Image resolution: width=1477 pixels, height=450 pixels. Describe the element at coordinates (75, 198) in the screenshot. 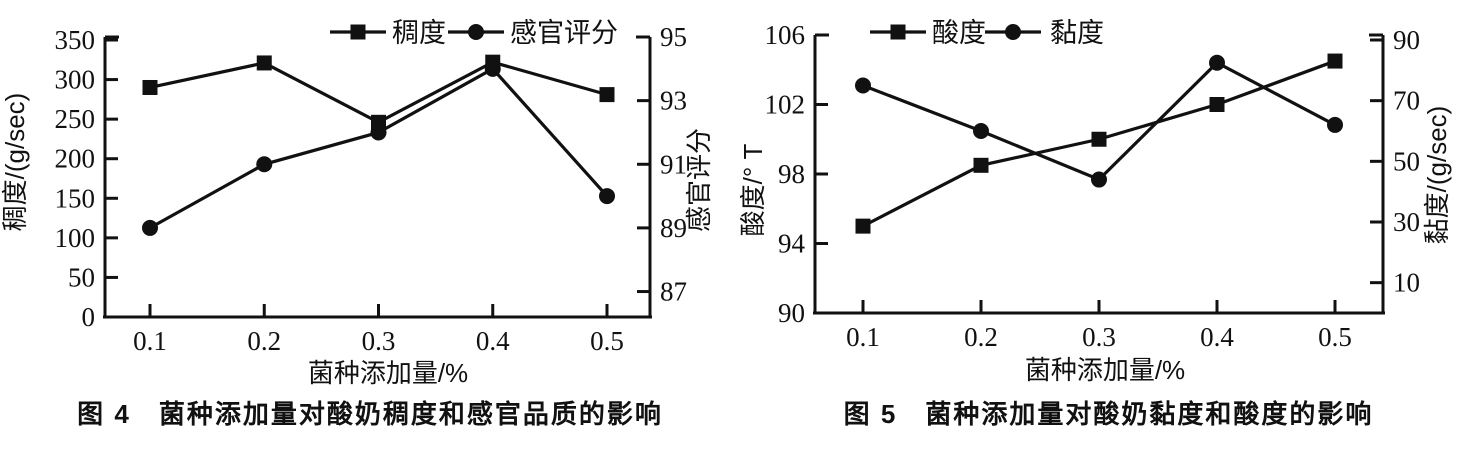

I see `y-axis-left-tick-label: 150` at that location.